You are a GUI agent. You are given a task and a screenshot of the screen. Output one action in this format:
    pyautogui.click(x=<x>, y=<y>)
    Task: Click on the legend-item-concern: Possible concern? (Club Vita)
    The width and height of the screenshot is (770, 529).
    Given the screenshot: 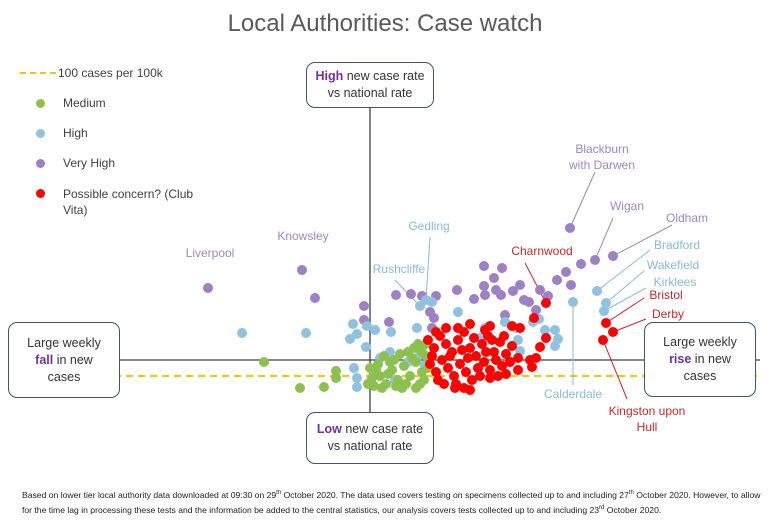 What is the action you would take?
    pyautogui.click(x=116, y=197)
    